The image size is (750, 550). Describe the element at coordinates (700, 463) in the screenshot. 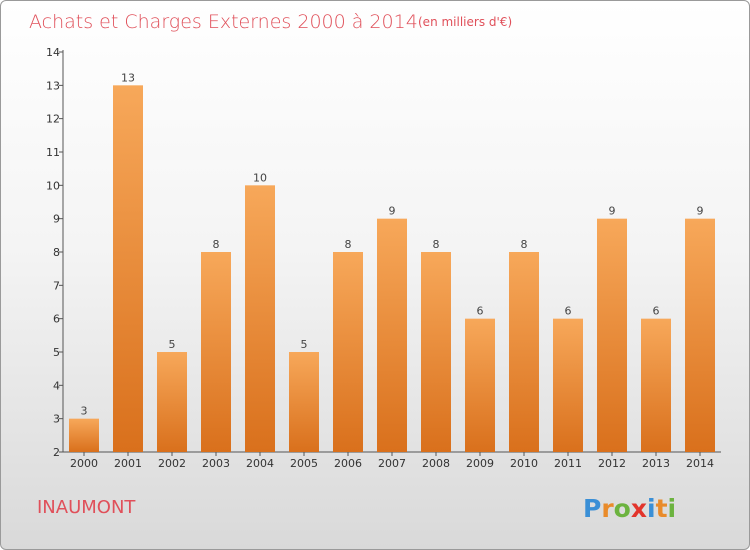

I see `x-tick-label: 2014` at that location.